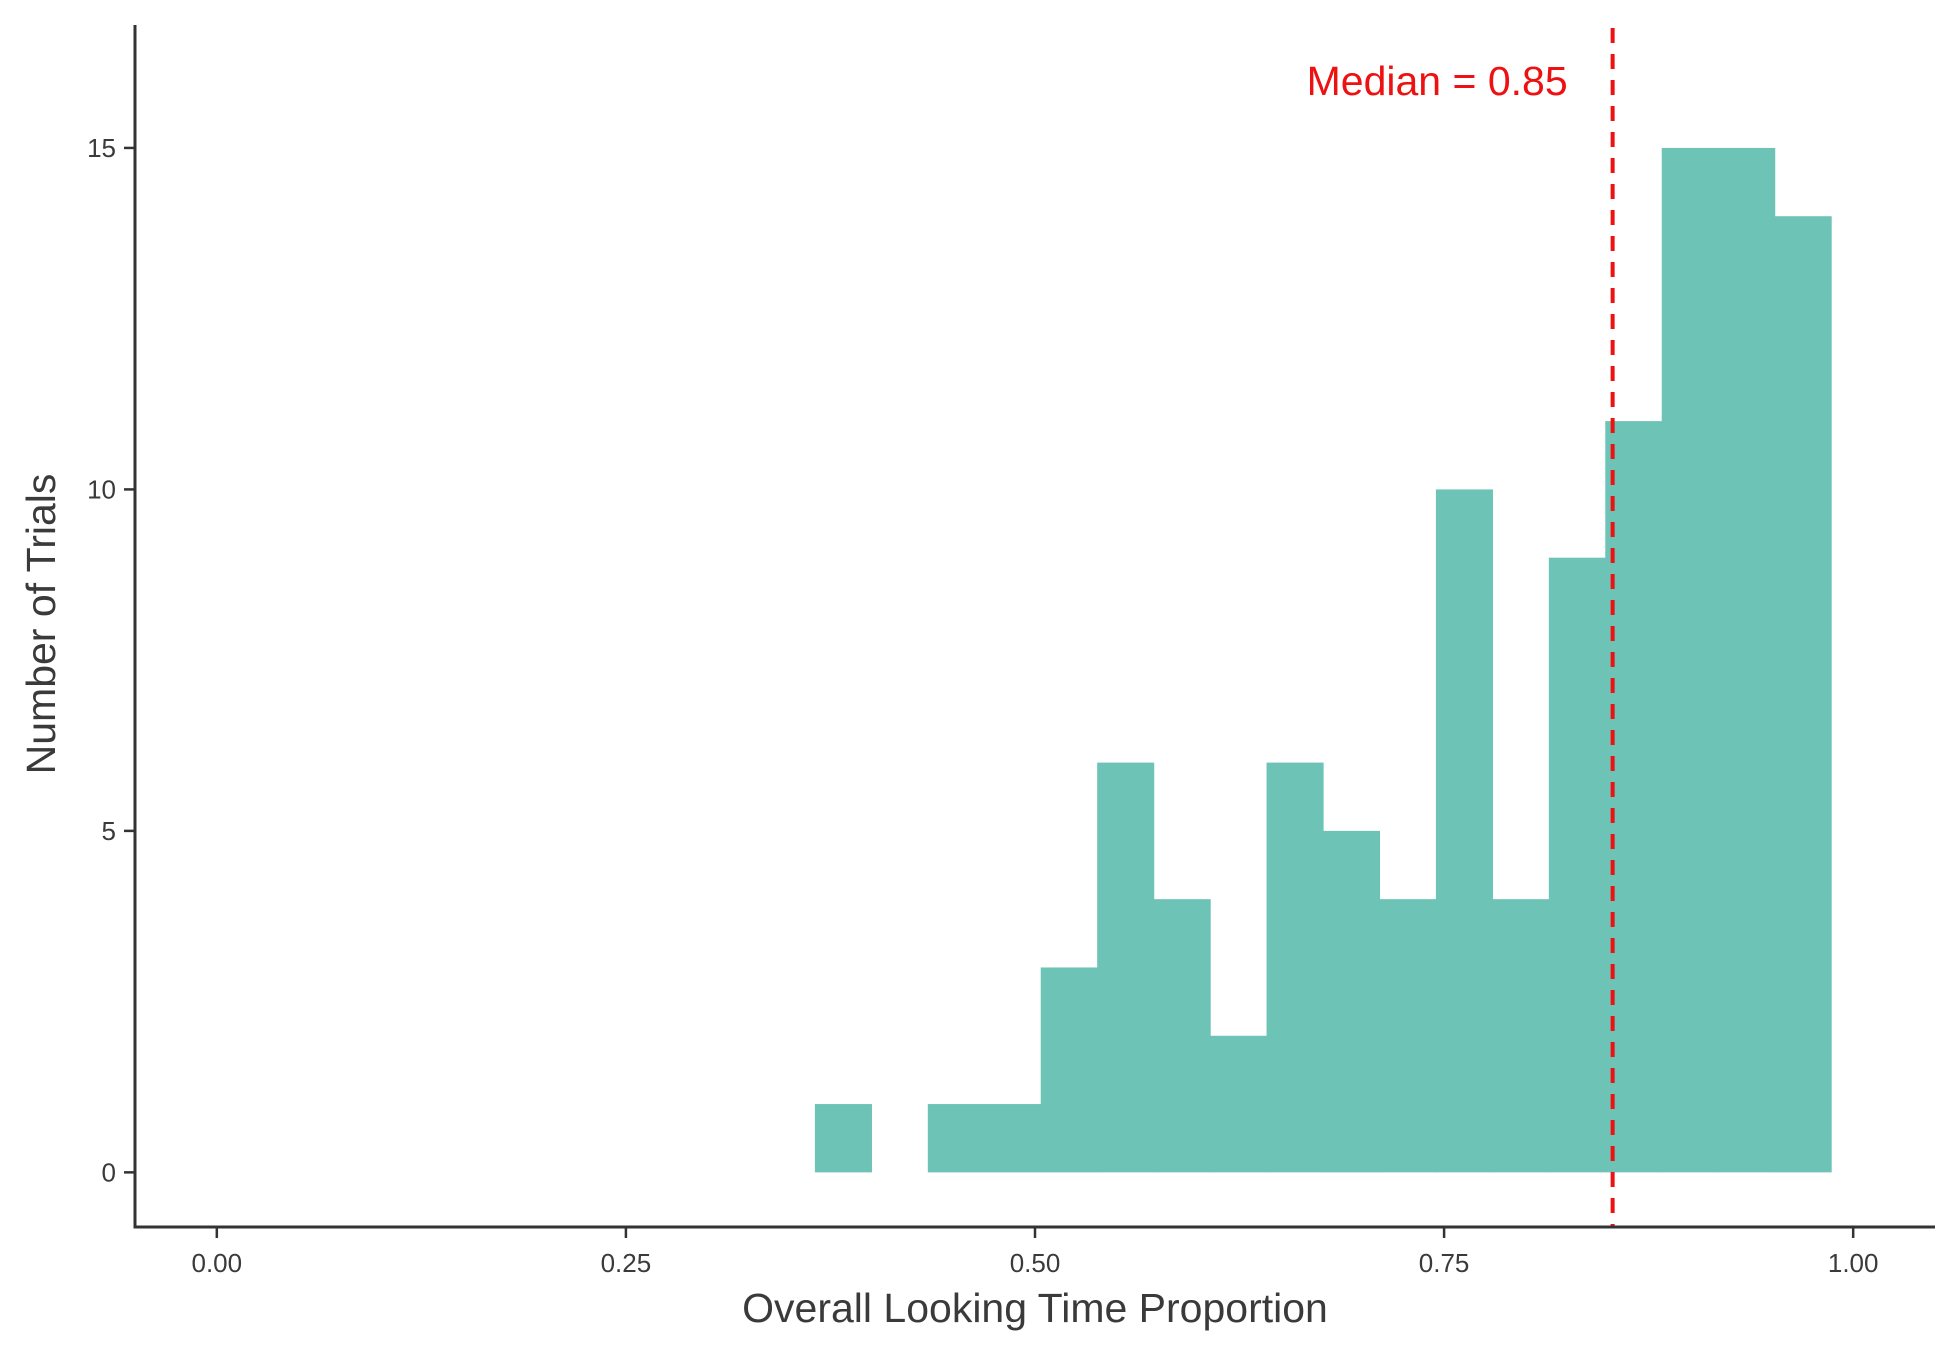  I want to click on y-tick-label-2: 10, so click(101, 489).